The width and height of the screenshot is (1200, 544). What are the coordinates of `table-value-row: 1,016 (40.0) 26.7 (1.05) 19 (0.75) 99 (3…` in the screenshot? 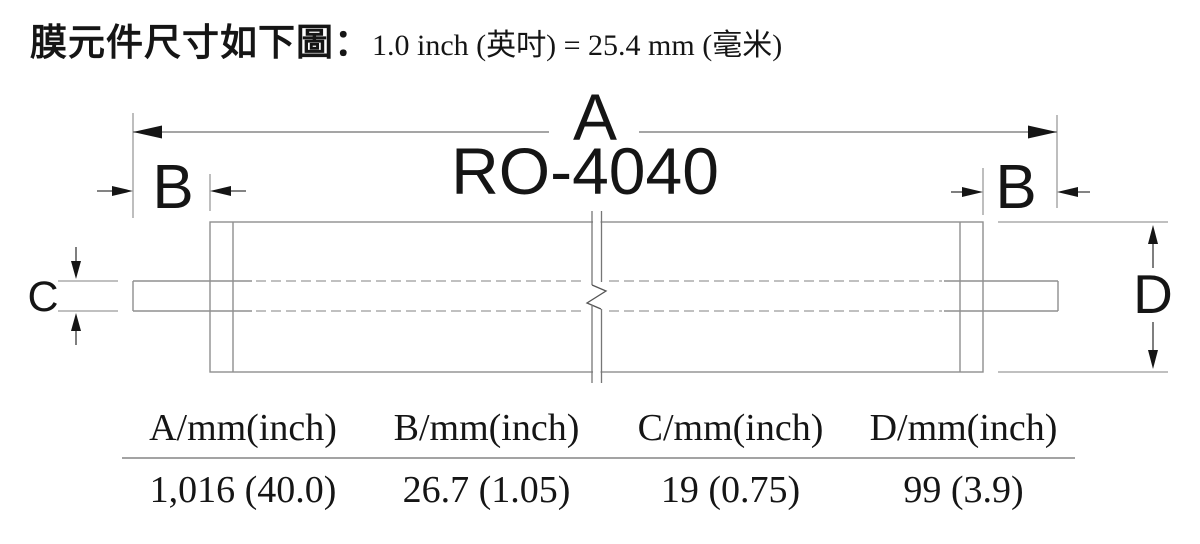 It's located at (598, 485).